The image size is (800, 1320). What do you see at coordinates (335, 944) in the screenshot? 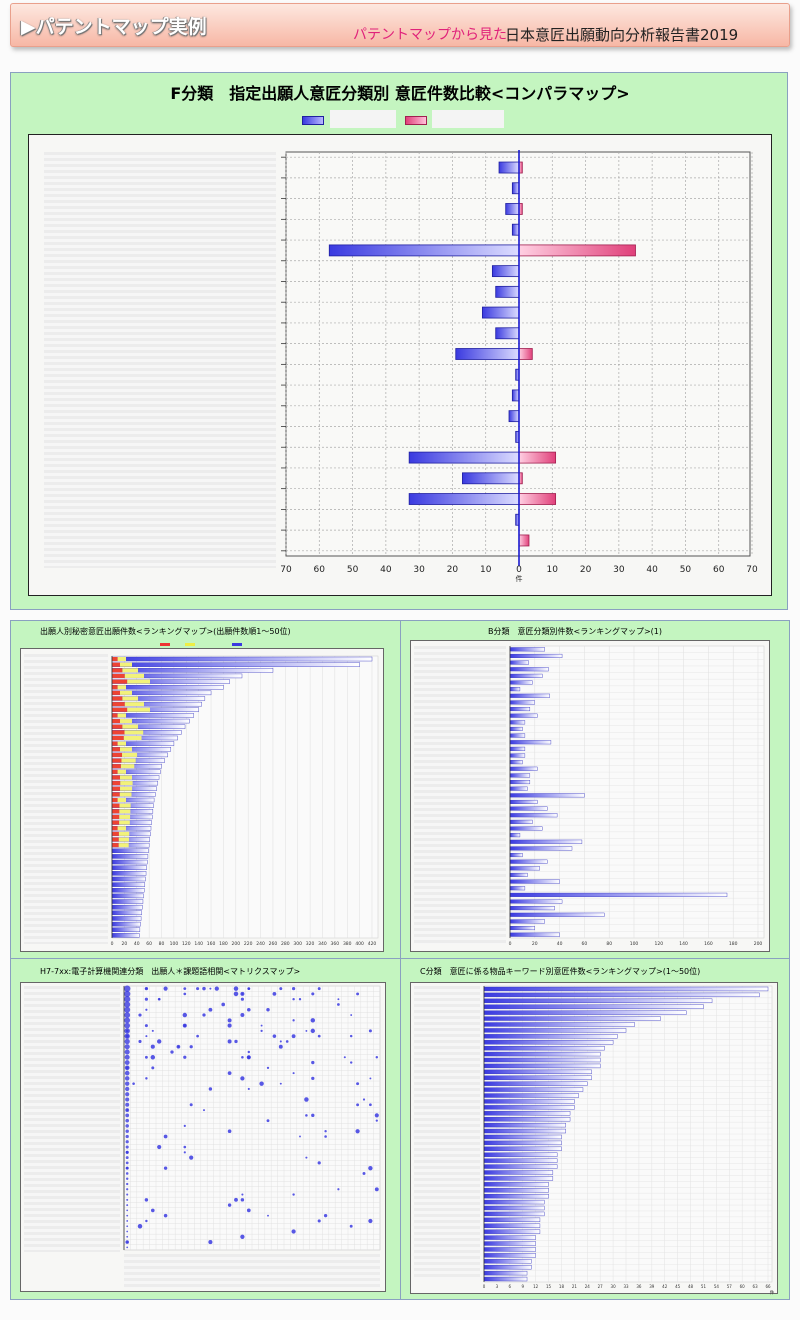
I see `tl-x-tick-label: 360` at bounding box center [335, 944].